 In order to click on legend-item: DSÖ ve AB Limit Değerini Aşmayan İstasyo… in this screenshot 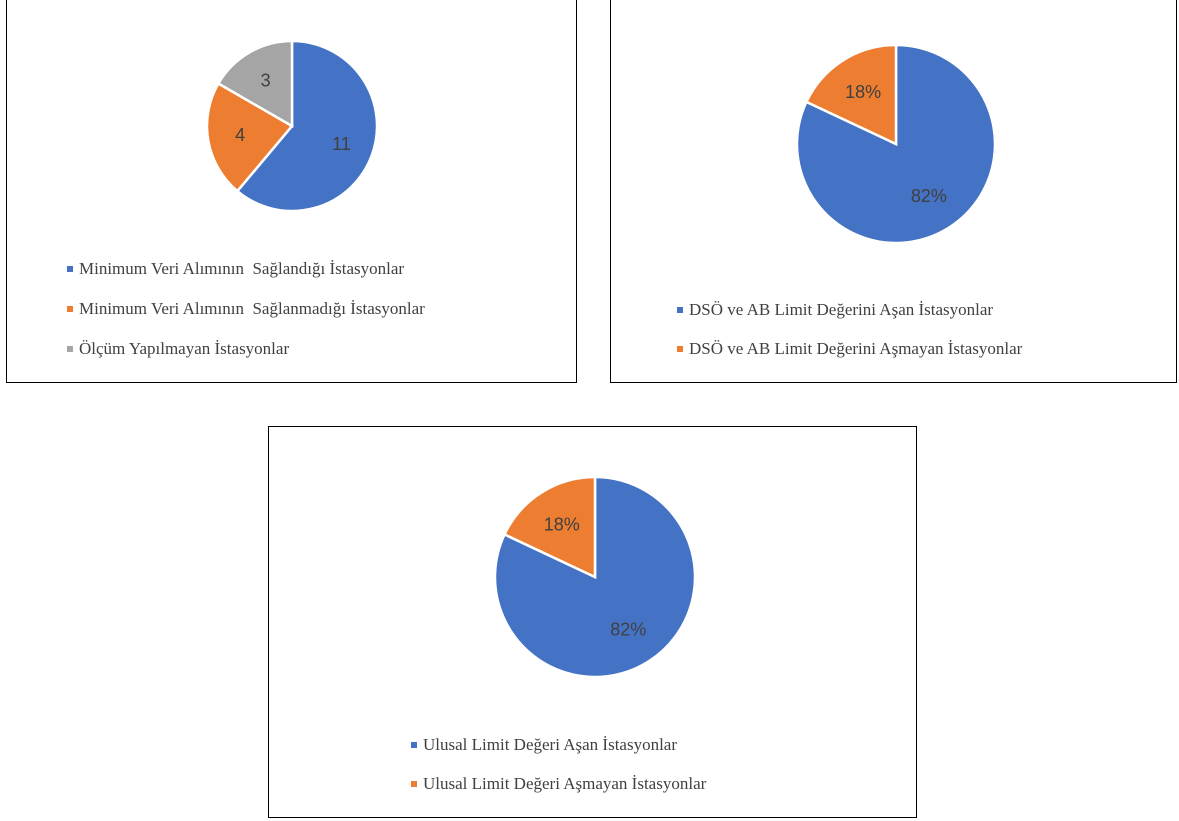, I will do `click(849, 349)`.